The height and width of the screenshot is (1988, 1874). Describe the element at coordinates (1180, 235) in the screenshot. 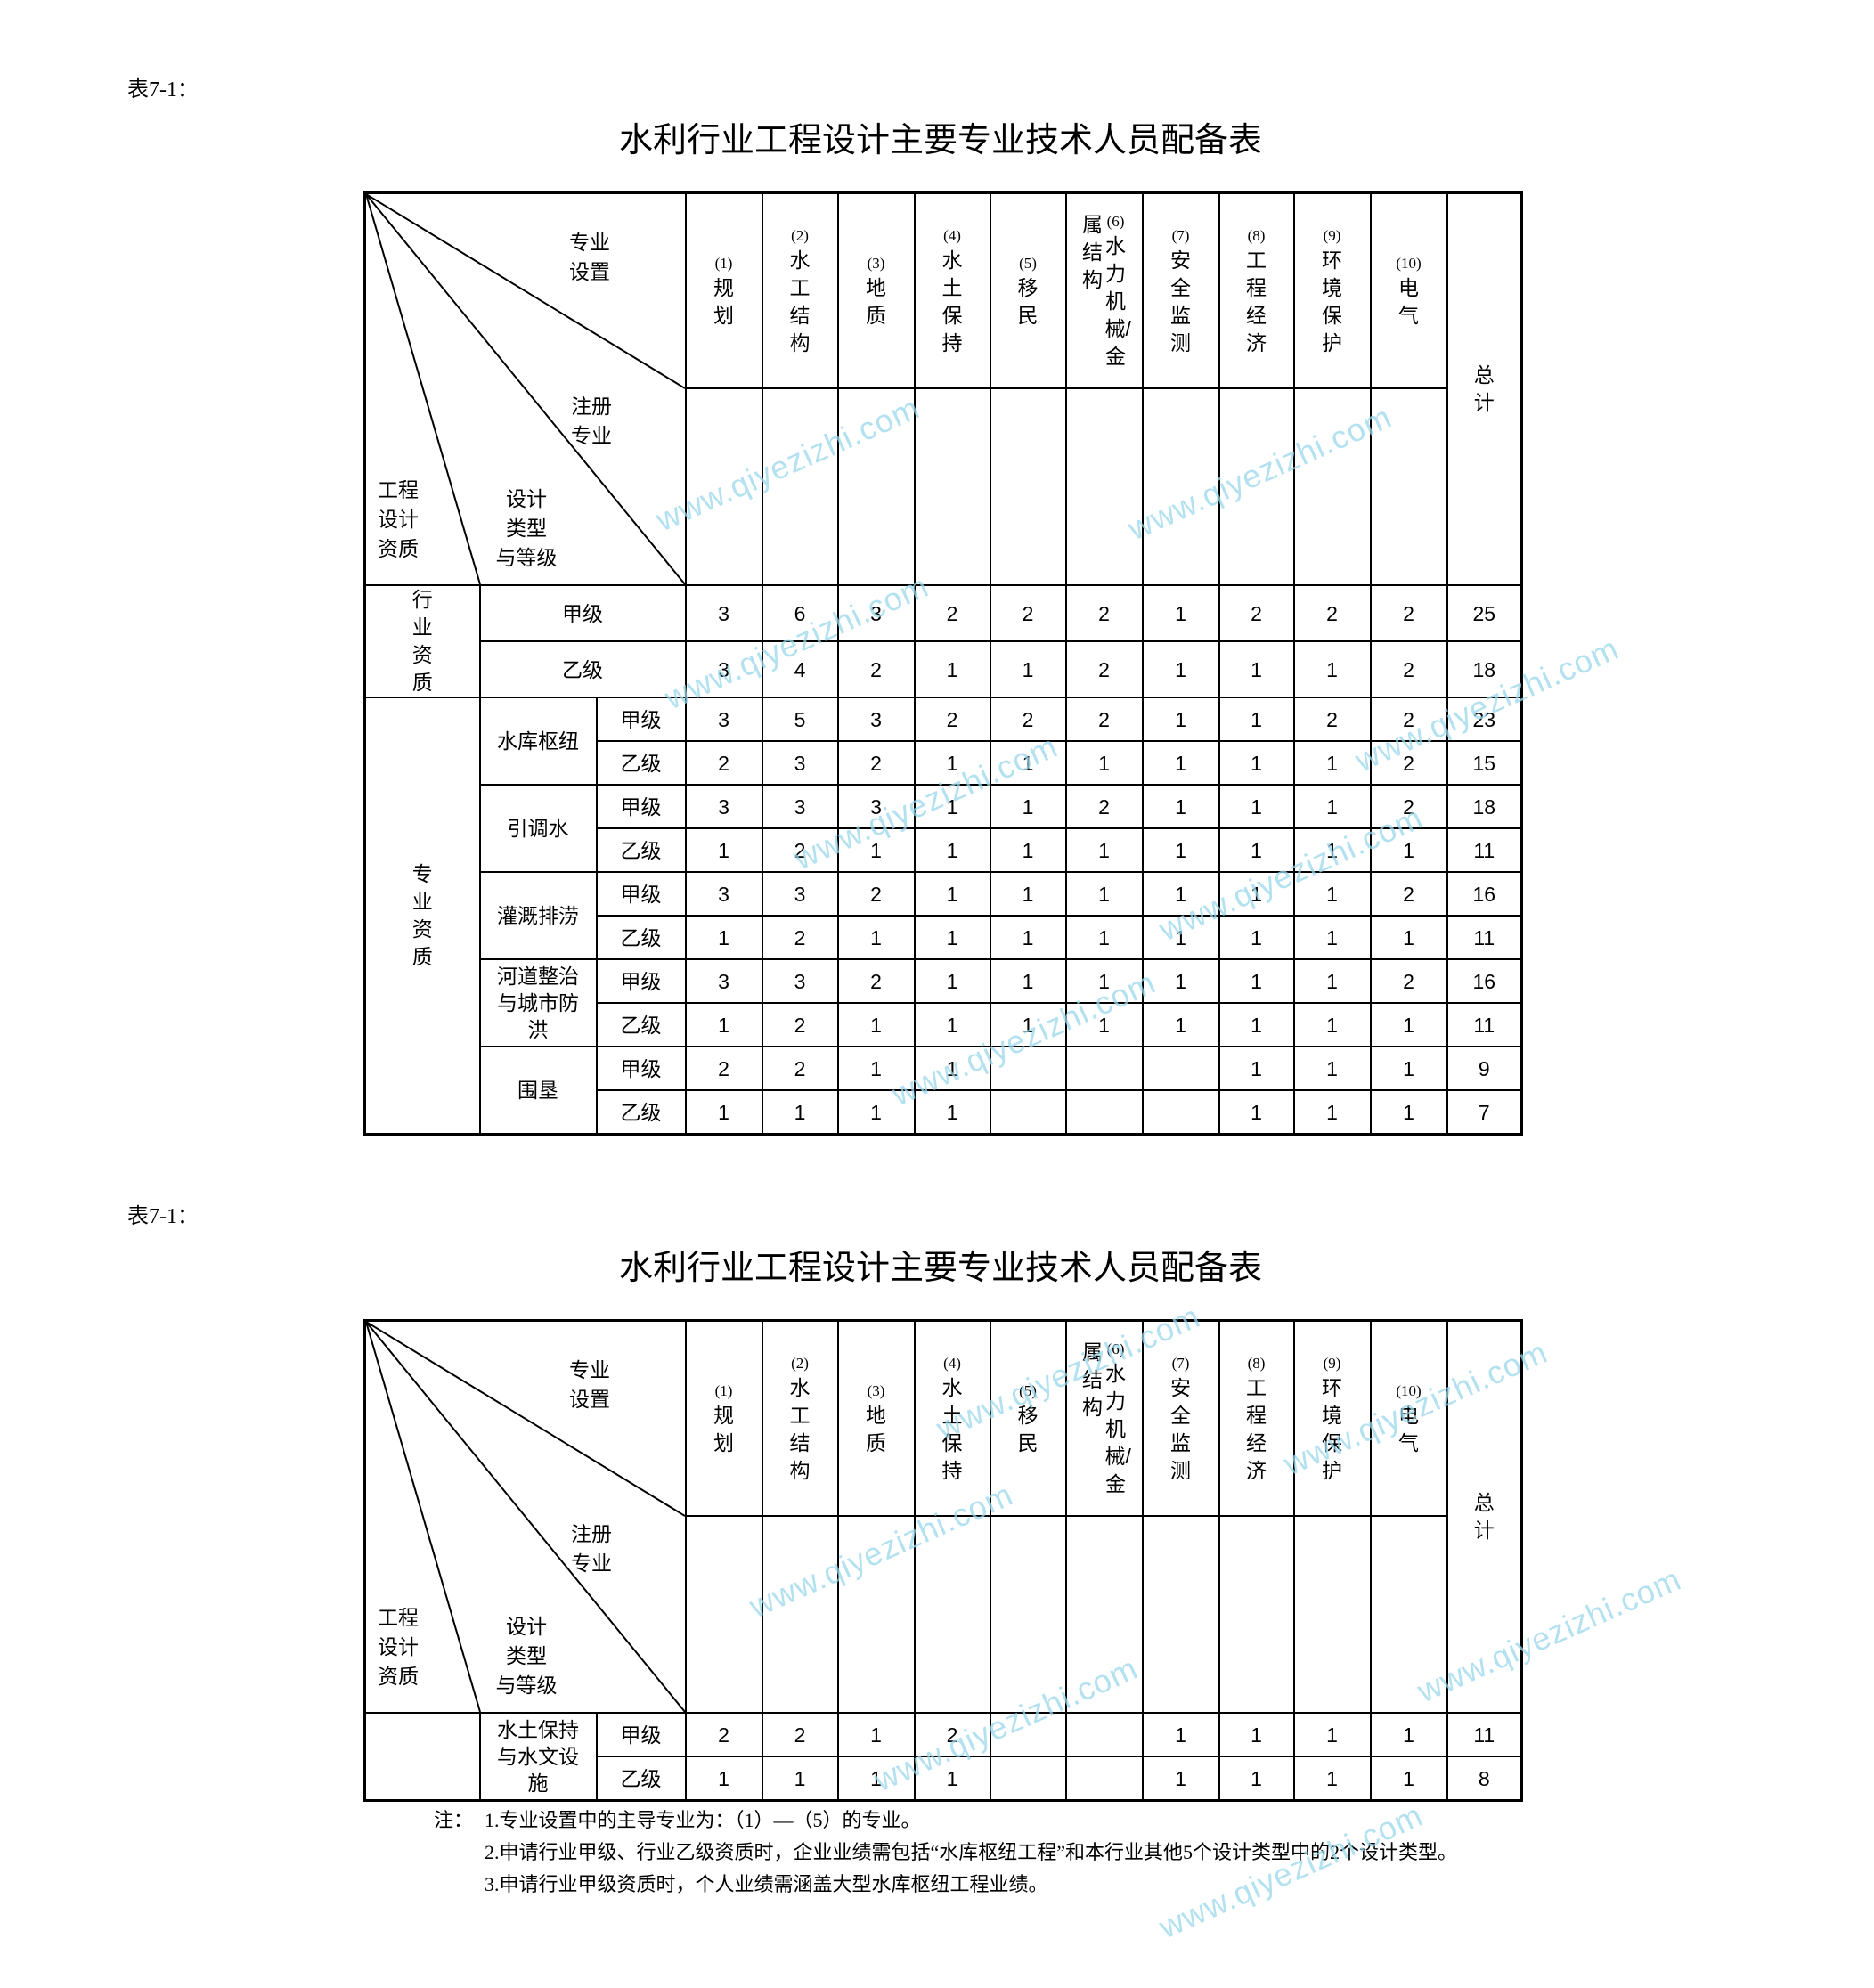

I see `column-number: (7)` at that location.